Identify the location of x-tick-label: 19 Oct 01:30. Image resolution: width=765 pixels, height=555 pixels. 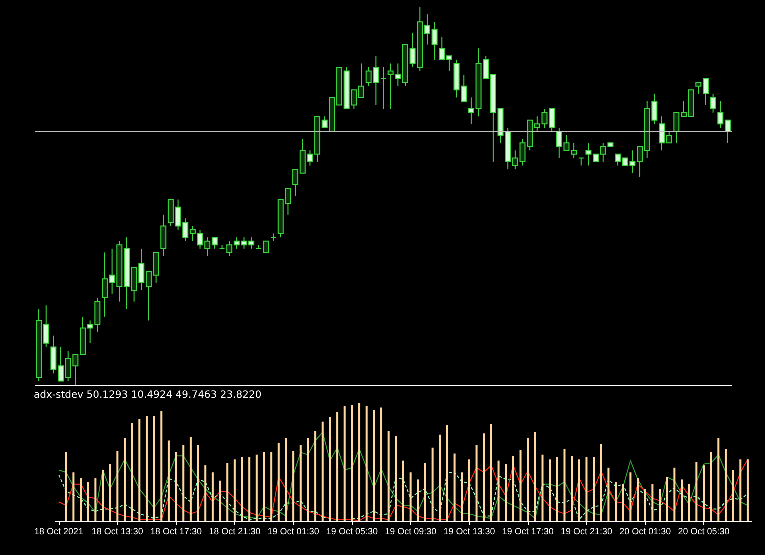
(294, 531).